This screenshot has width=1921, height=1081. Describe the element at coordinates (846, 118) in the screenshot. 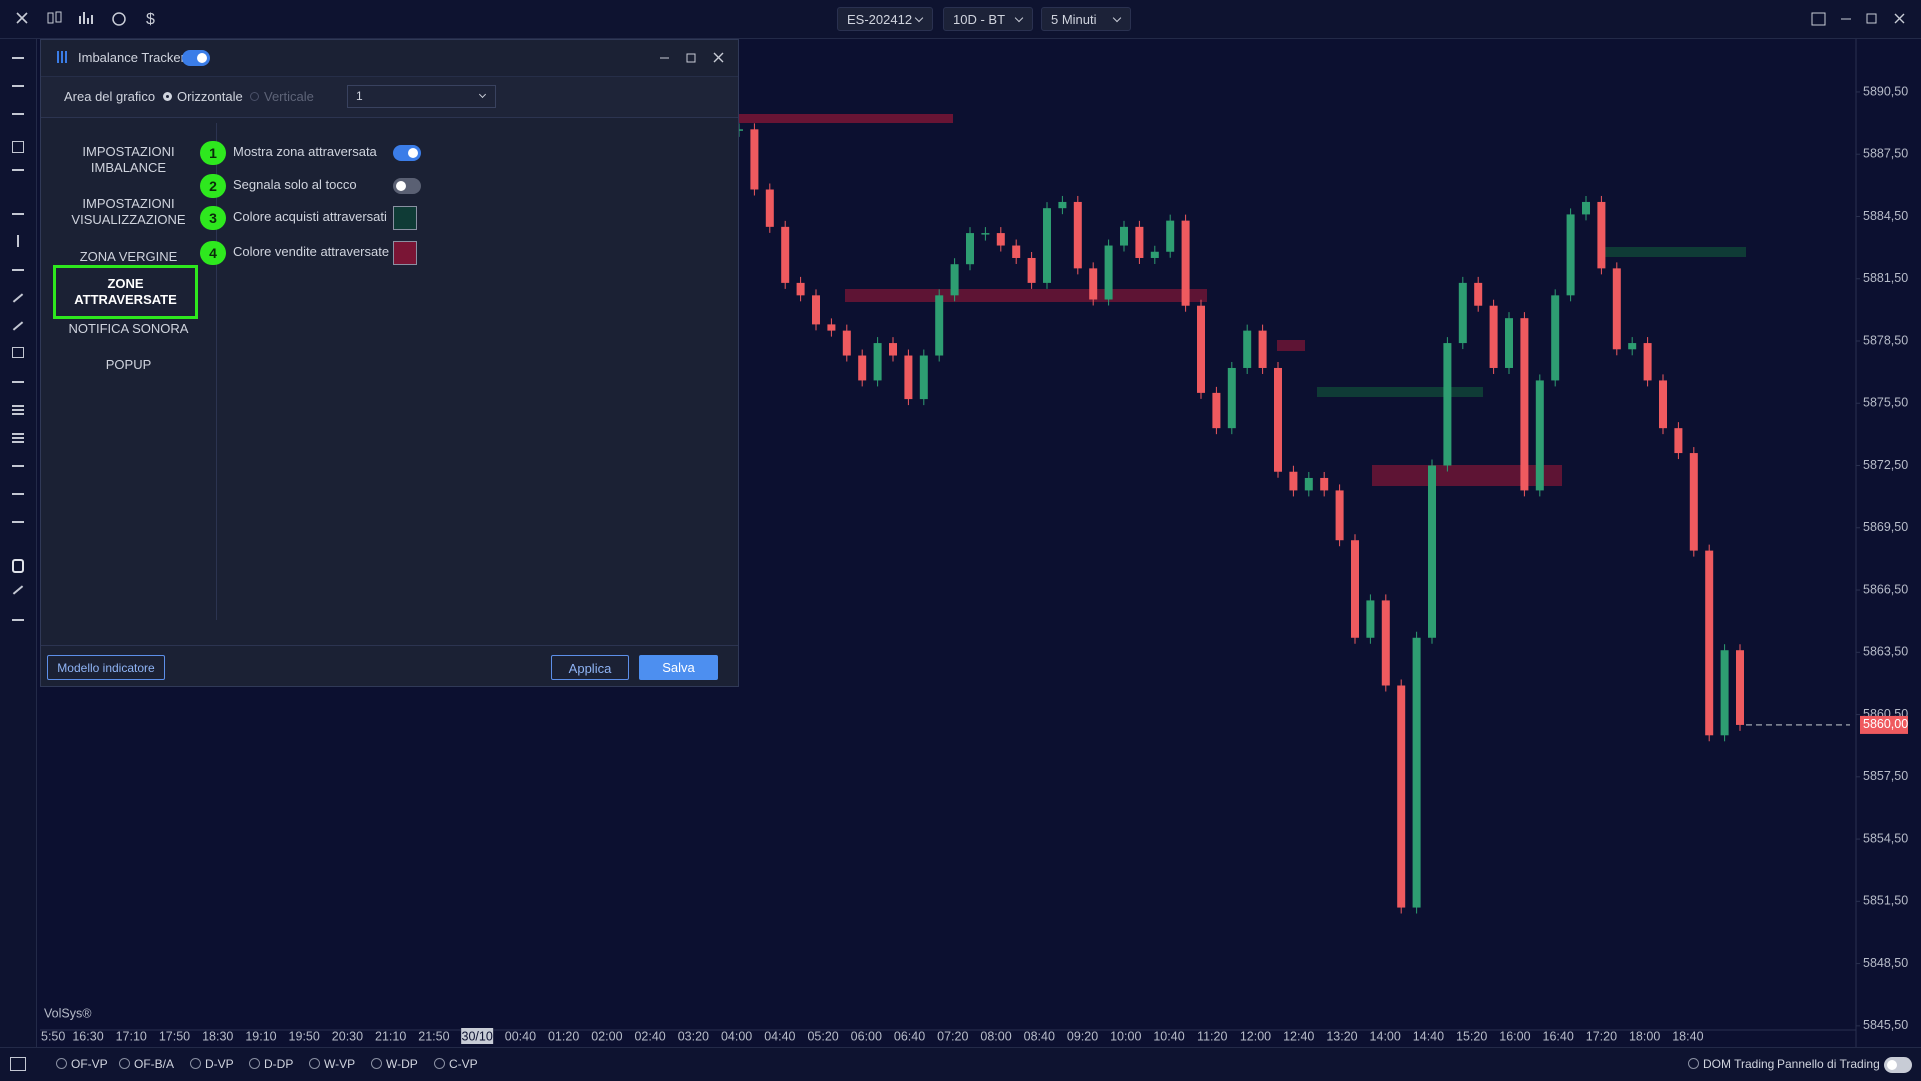

I see `sell-zone` at that location.